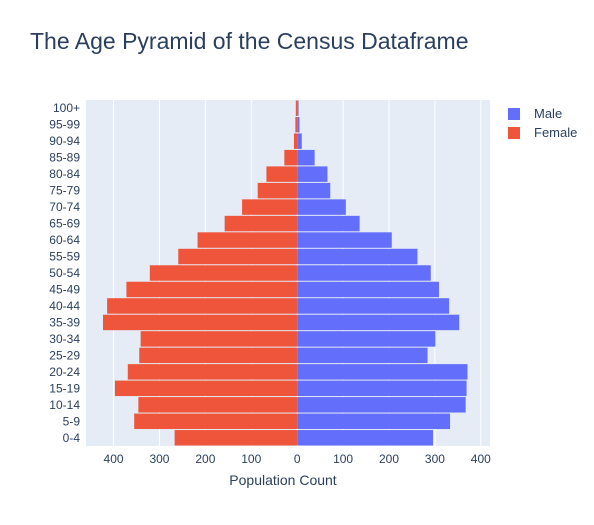 The width and height of the screenshot is (594, 525). I want to click on y-tick-label: 15-19, so click(64, 388).